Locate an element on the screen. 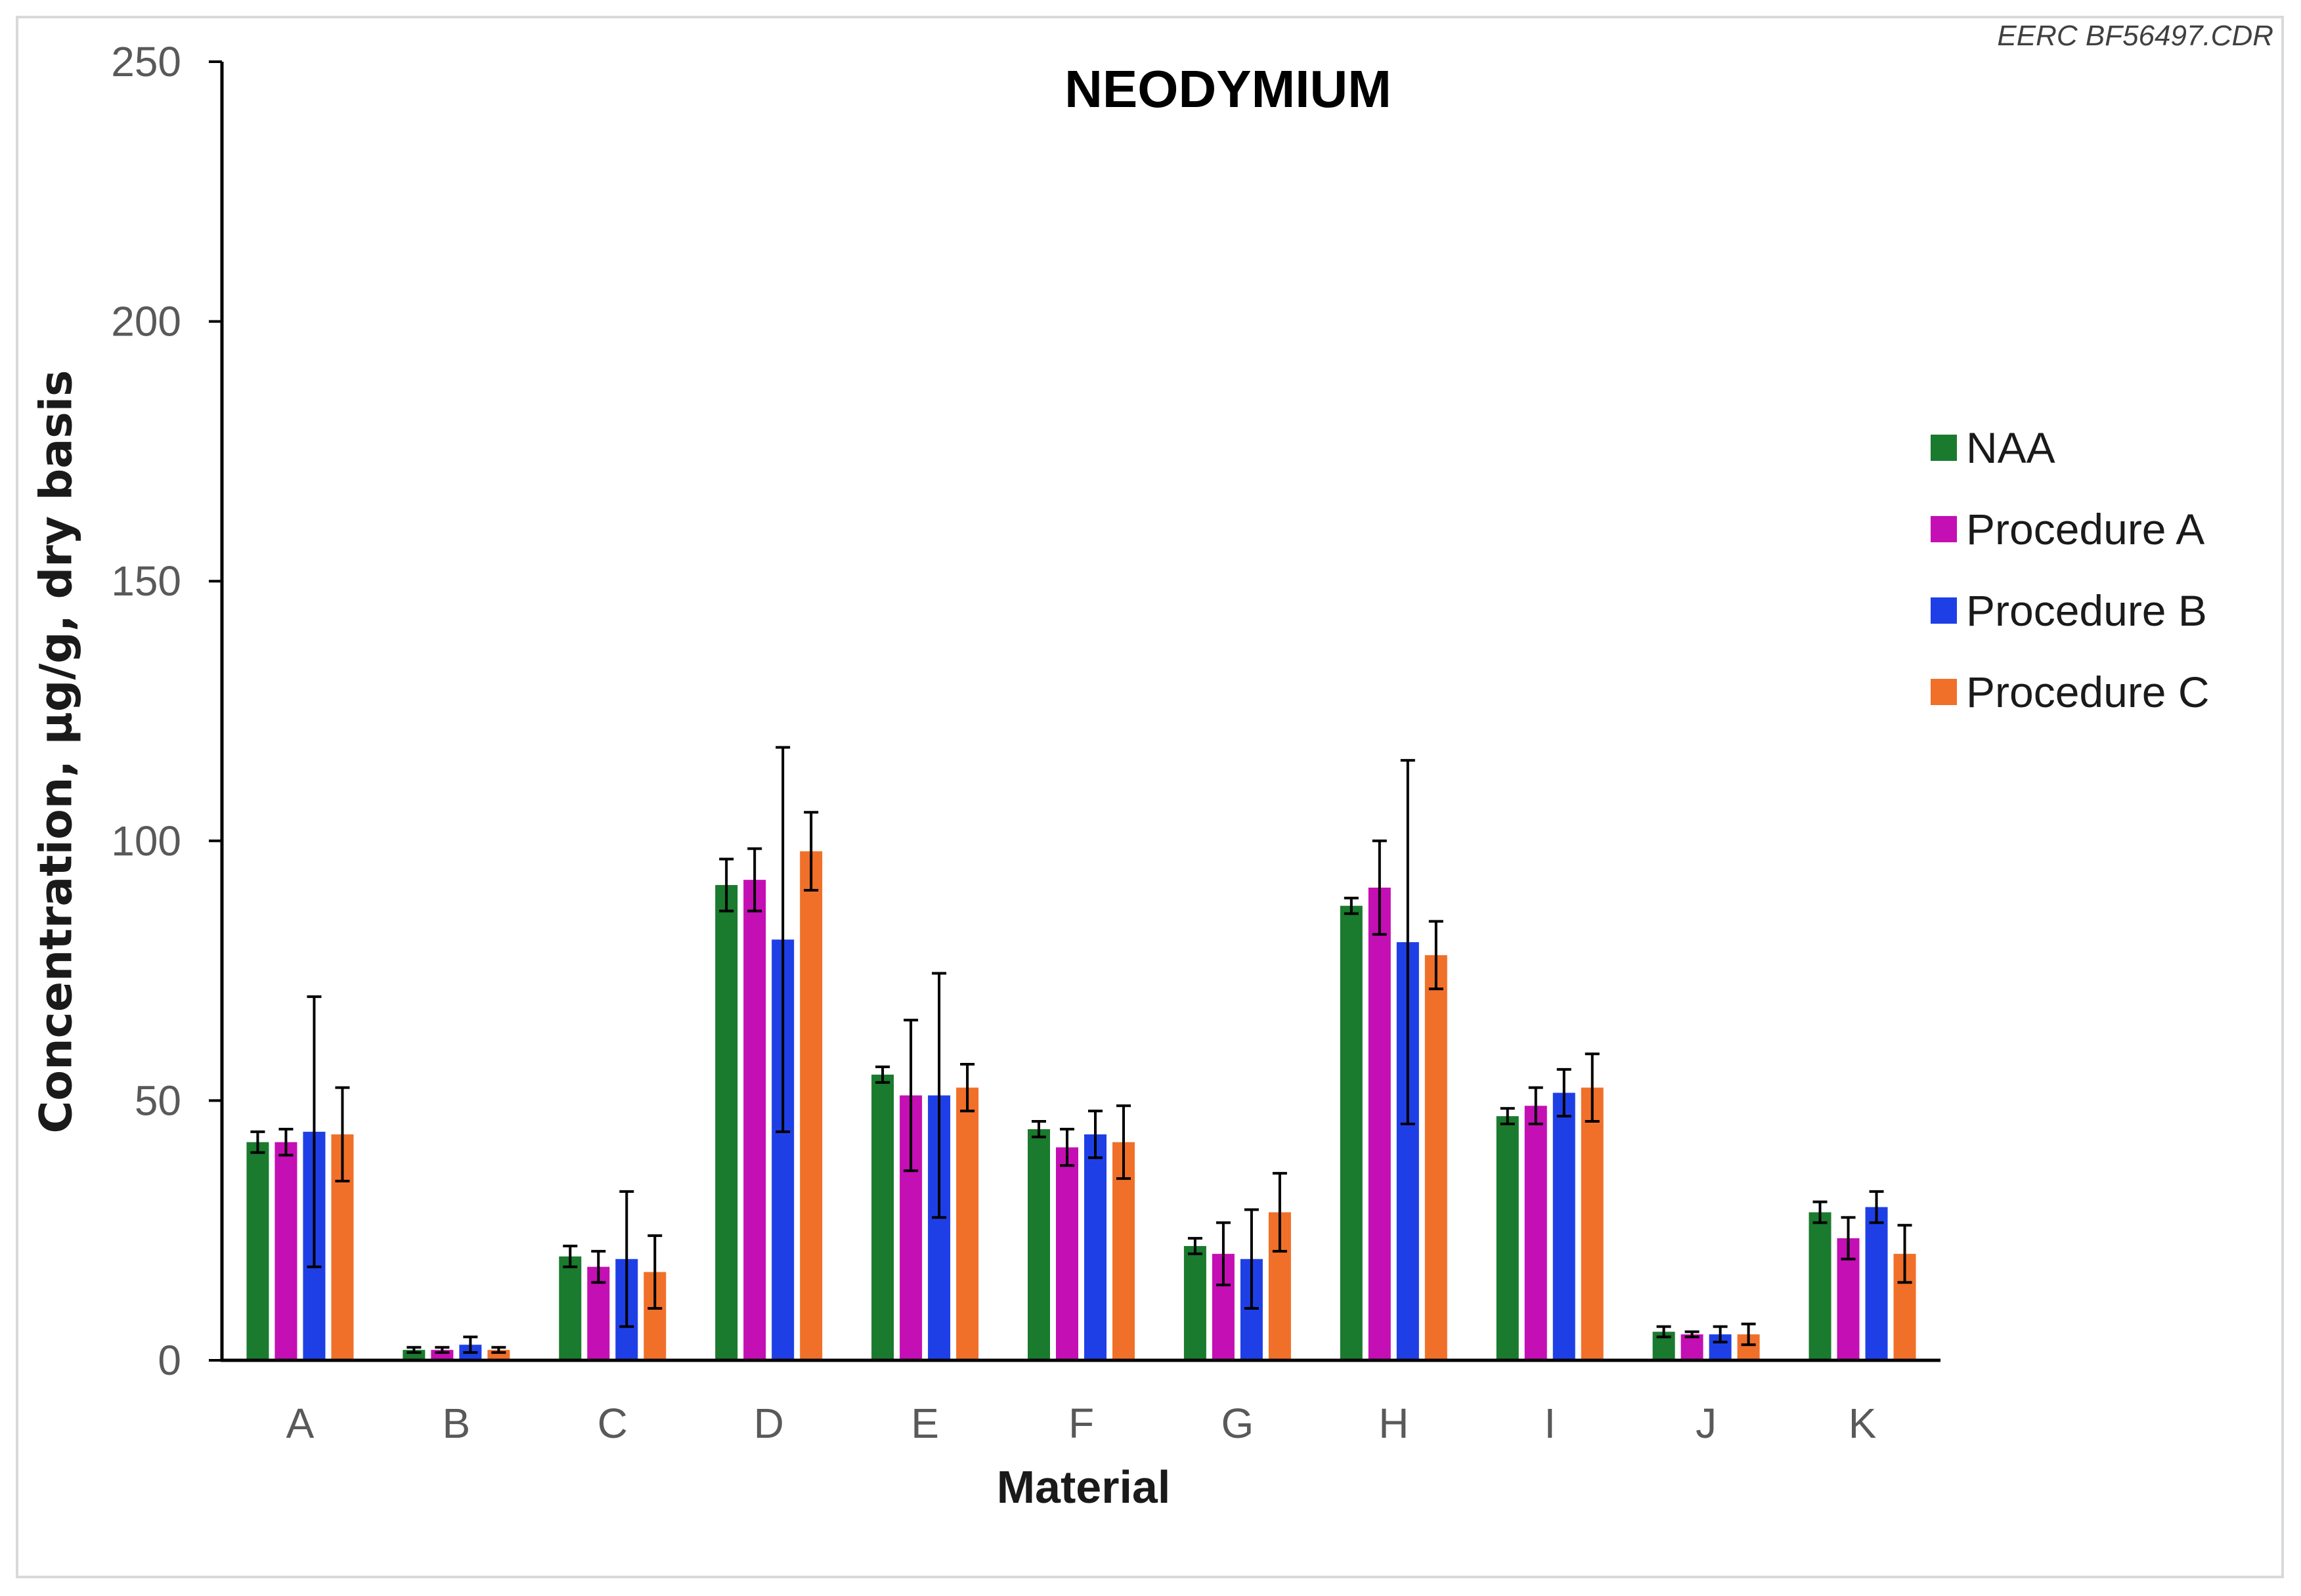 This screenshot has height=1596, width=2301. bar-naa-c is located at coordinates (570, 1308).